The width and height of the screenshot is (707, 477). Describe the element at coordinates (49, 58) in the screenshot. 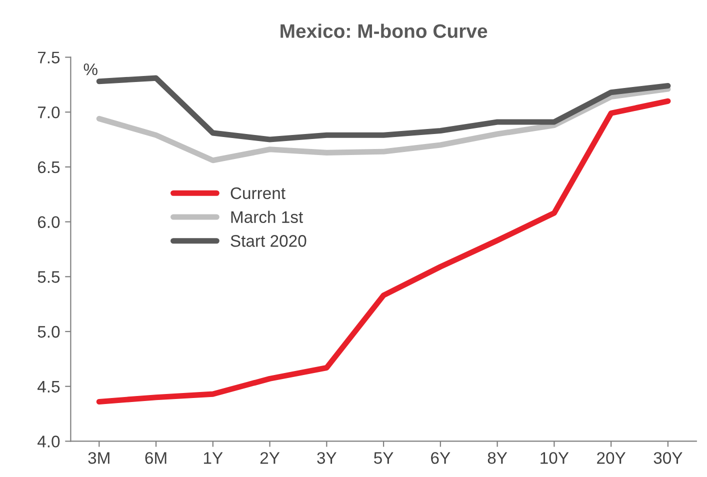

I see `y-tick-label: 7.5` at that location.